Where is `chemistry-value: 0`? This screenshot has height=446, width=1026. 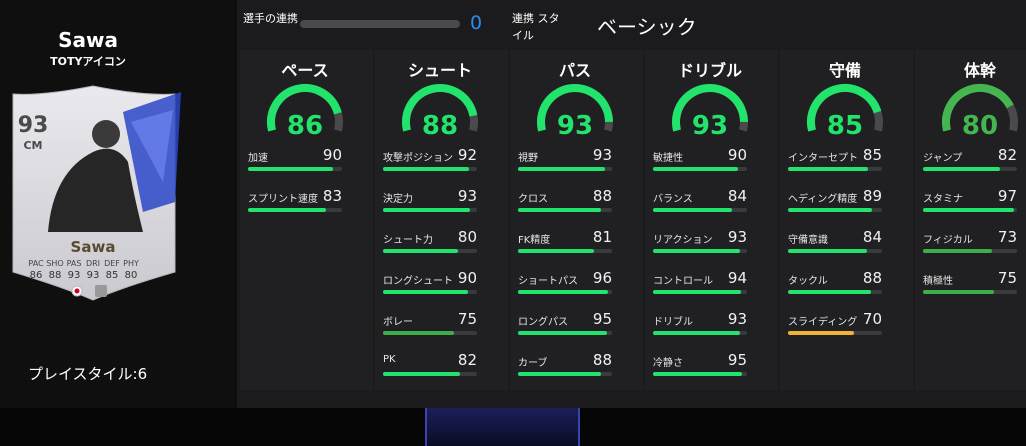 chemistry-value: 0 is located at coordinates (476, 23).